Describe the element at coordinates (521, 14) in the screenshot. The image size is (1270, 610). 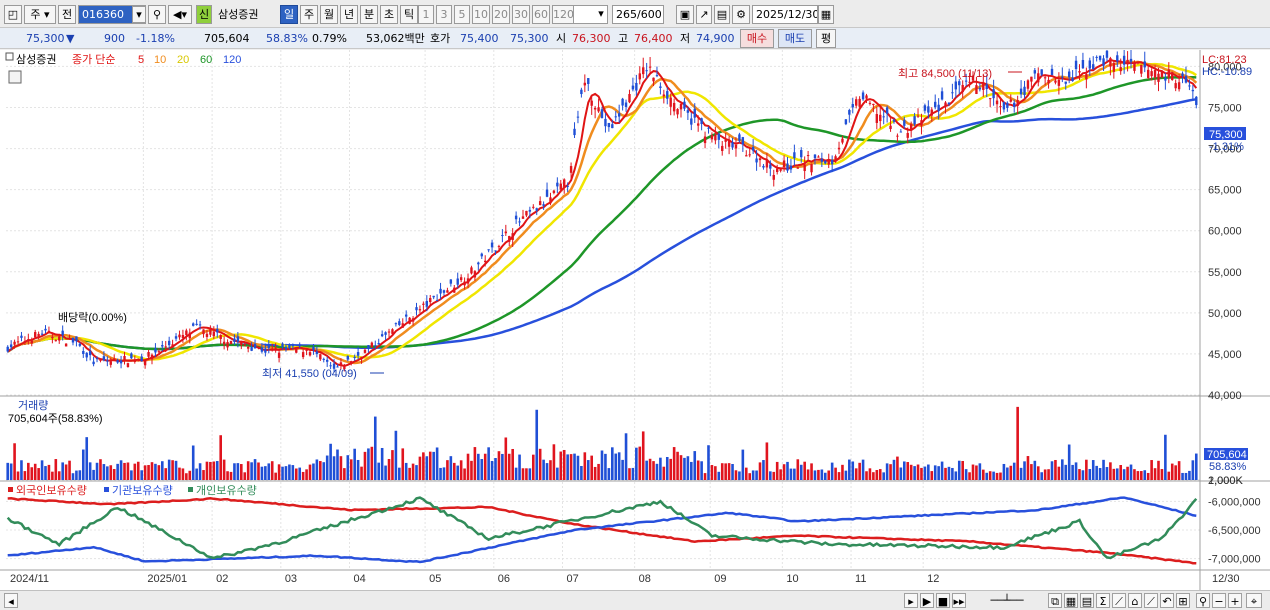
I see `interval-30-button: 30` at that location.